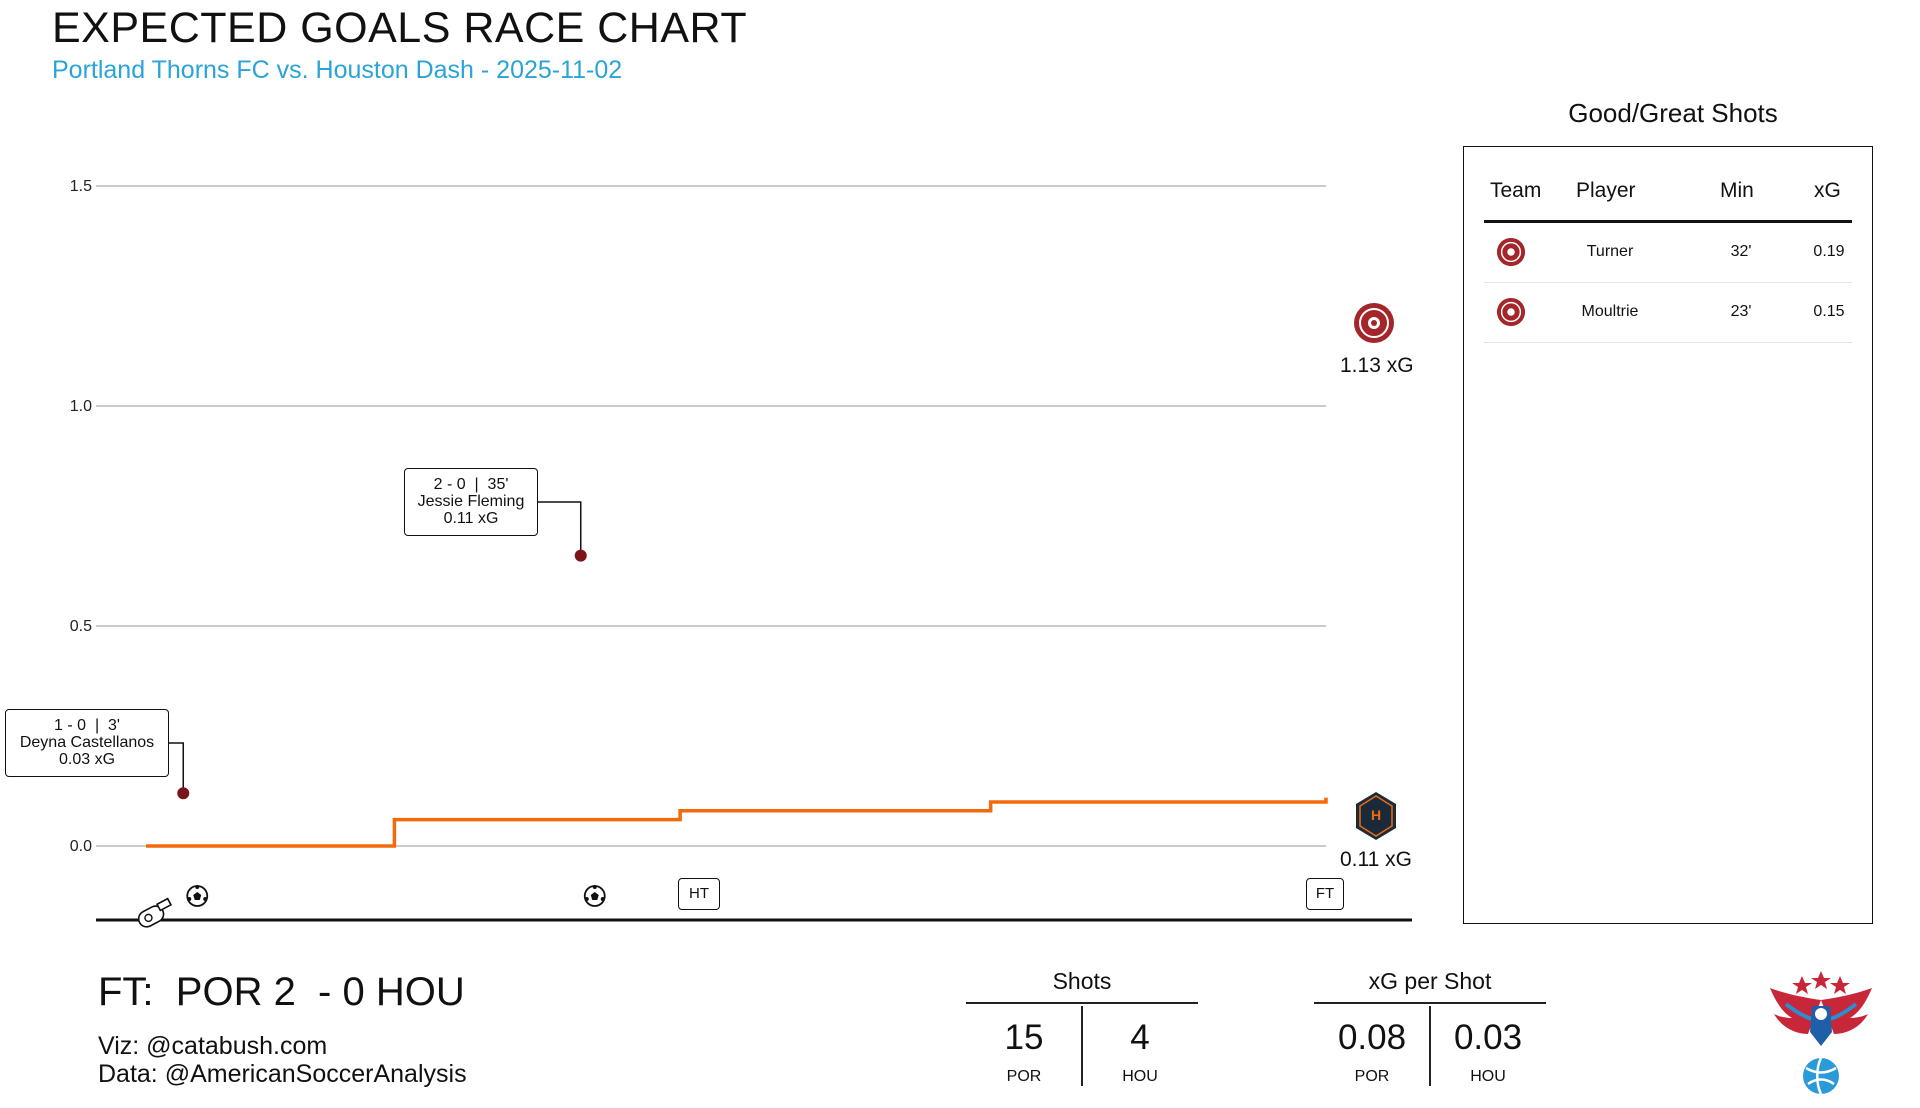 The height and width of the screenshot is (1108, 1920). I want to click on annotation-layer, so click(378, 650).